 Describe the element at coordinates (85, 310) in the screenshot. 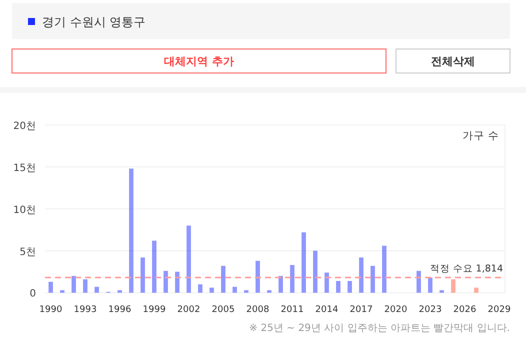

I see `x-tick-label: 1993` at that location.